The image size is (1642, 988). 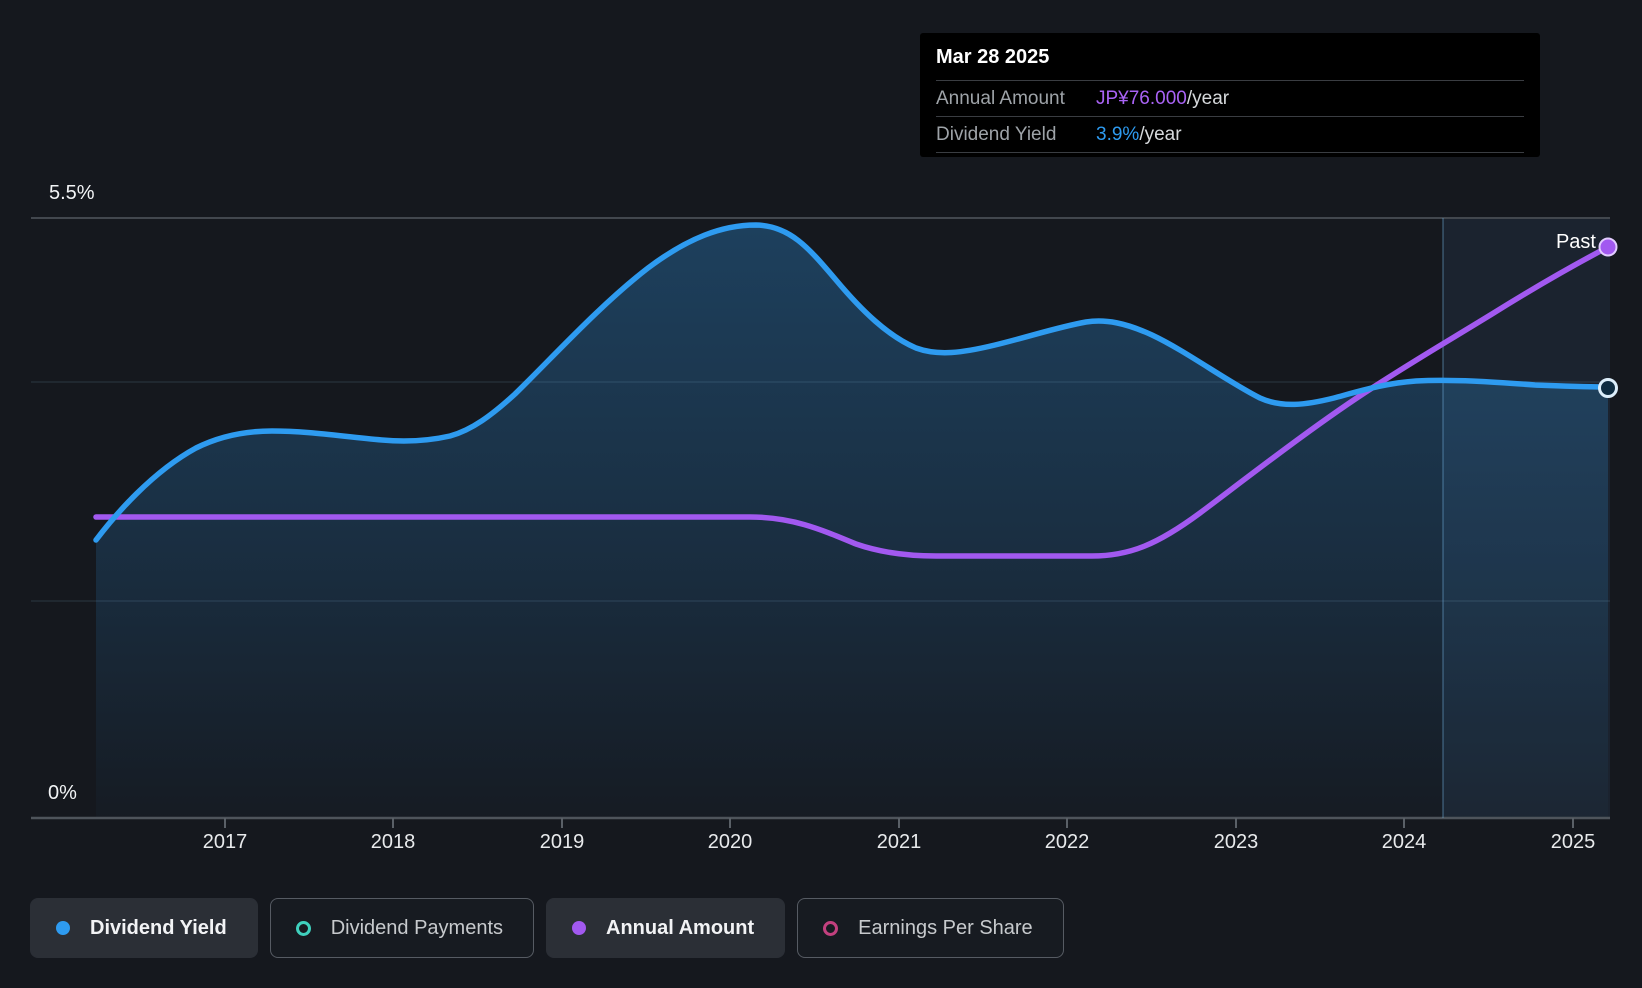 I want to click on tooltip-label: Dividend Yield, so click(x=996, y=134).